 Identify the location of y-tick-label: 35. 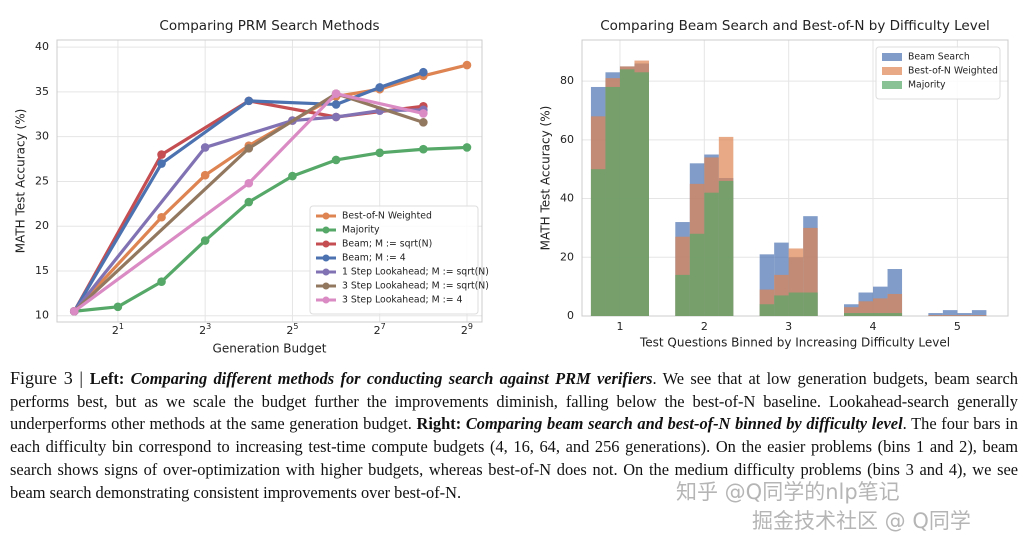
(42, 91).